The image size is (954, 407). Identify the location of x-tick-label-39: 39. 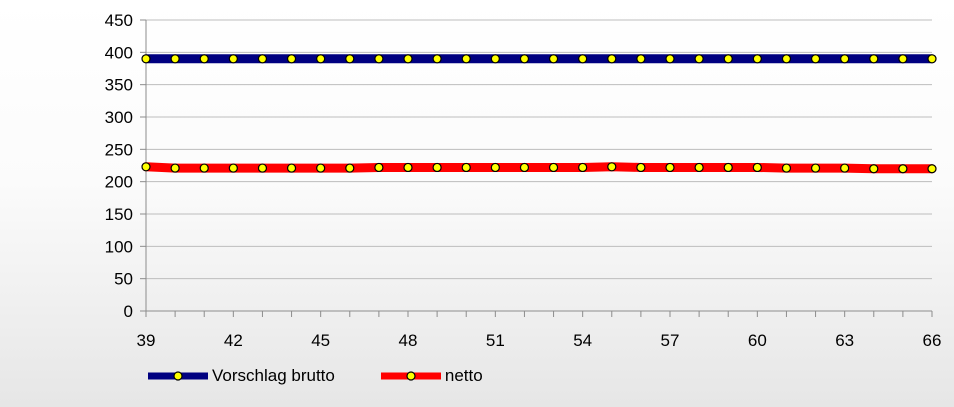
(146, 340).